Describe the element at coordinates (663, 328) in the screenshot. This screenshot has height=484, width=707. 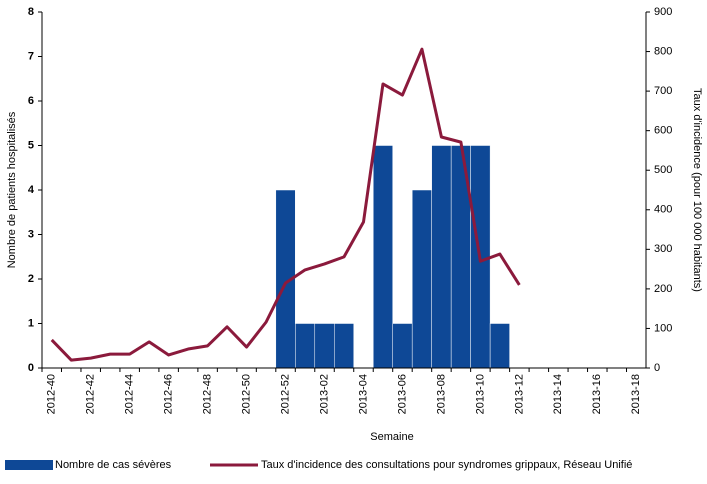
I see `y2-tick-label: 100` at that location.